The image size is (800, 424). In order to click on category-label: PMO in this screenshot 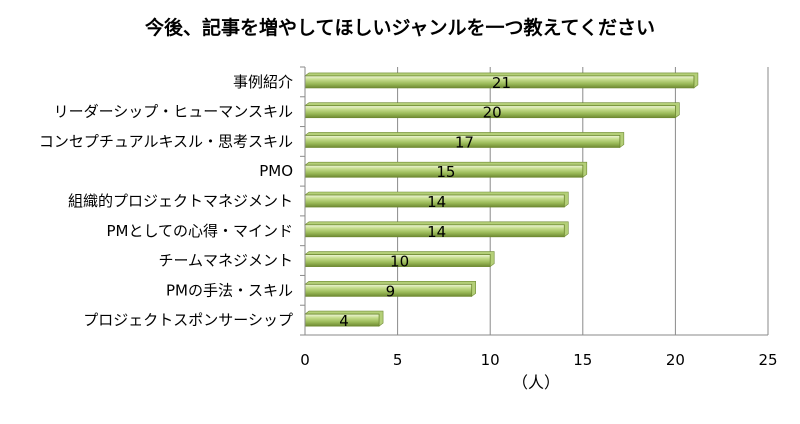, I will do `click(276, 171)`.